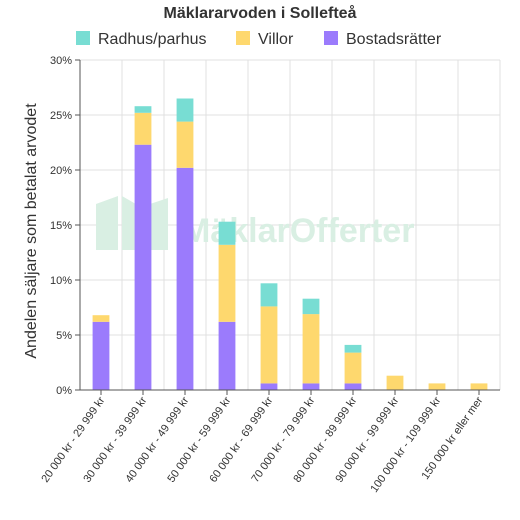 The height and width of the screenshot is (520, 520). I want to click on y-tick-label: 0%, so click(64, 391).